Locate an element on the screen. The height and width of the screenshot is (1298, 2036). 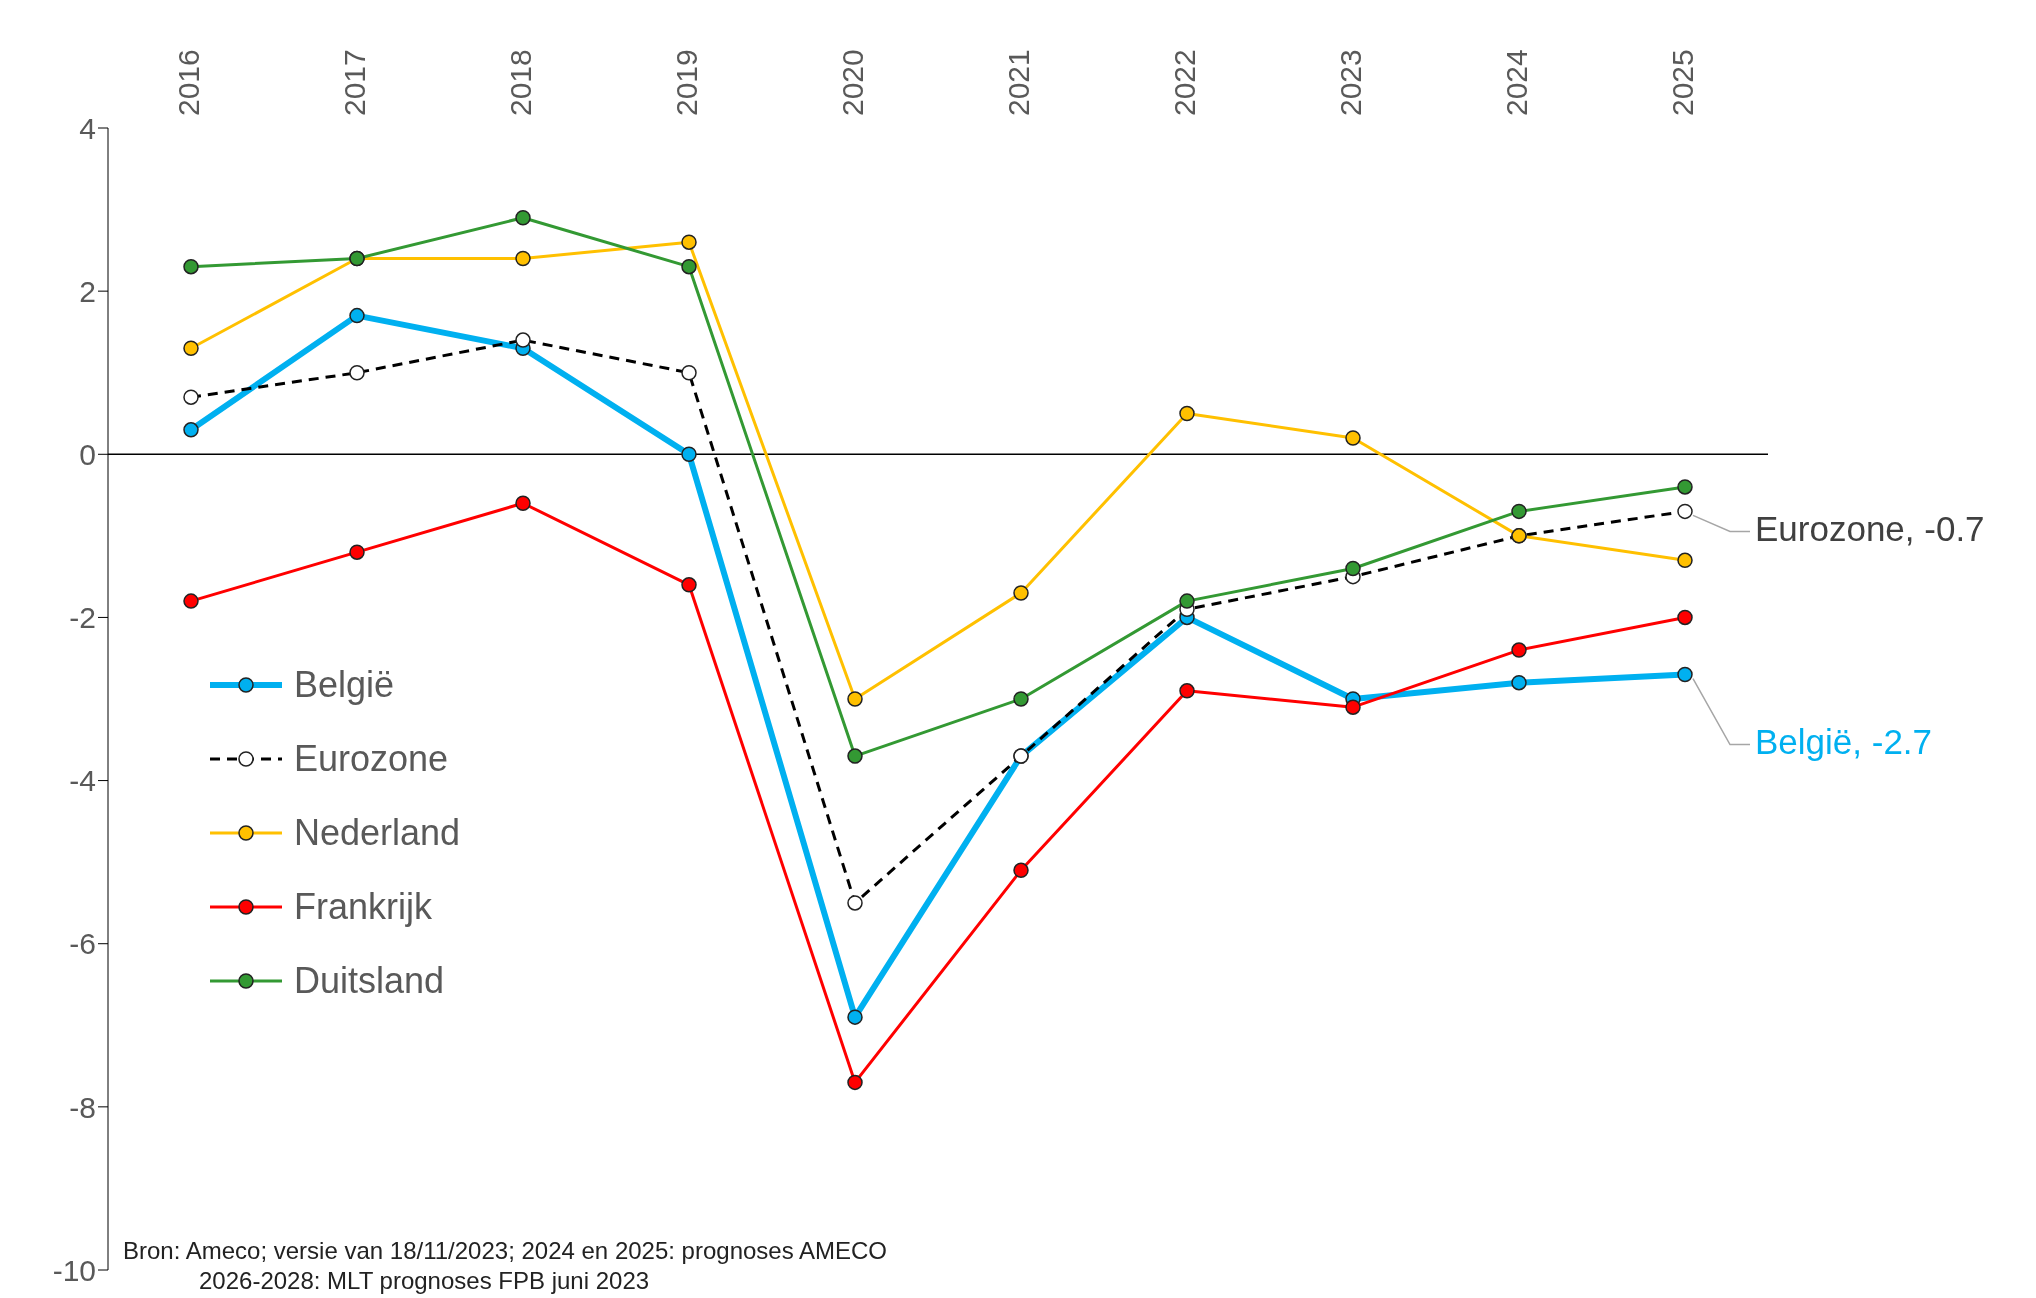
x-tick-label: 2020 is located at coordinates (852, 82).